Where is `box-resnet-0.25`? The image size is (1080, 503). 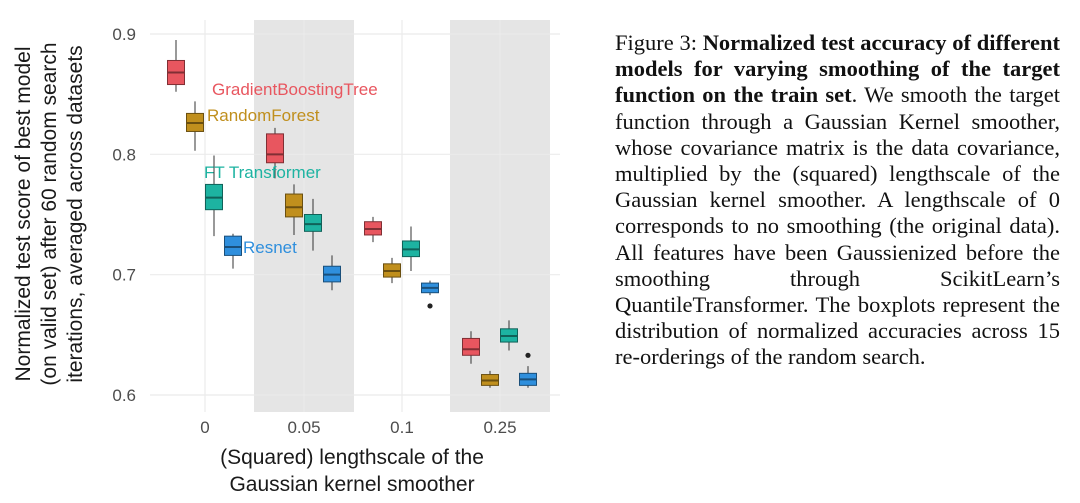 box-resnet-0.25 is located at coordinates (528, 370).